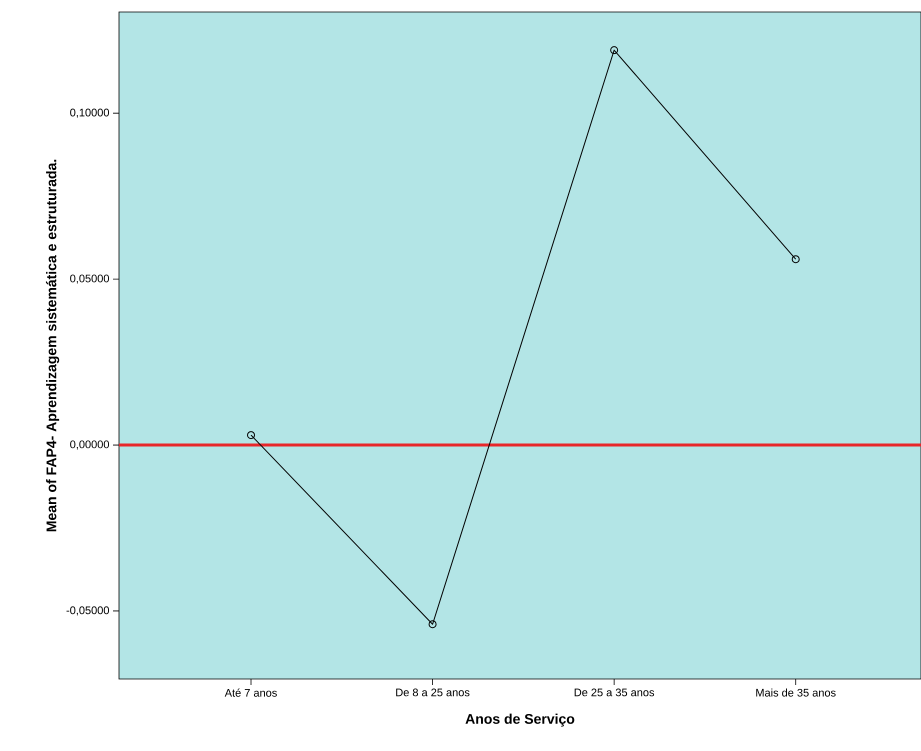  What do you see at coordinates (796, 692) in the screenshot?
I see `x-tick-label: Mais de 35 anos` at bounding box center [796, 692].